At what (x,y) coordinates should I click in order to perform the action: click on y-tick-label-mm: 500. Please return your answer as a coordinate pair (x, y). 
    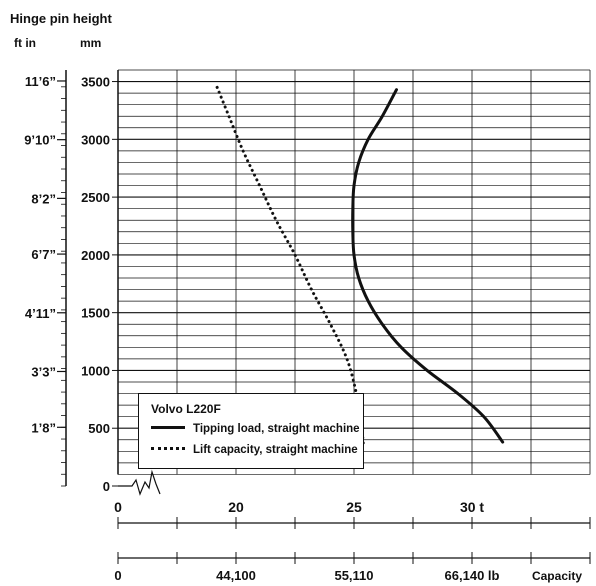
    Looking at the image, I should click on (99, 428).